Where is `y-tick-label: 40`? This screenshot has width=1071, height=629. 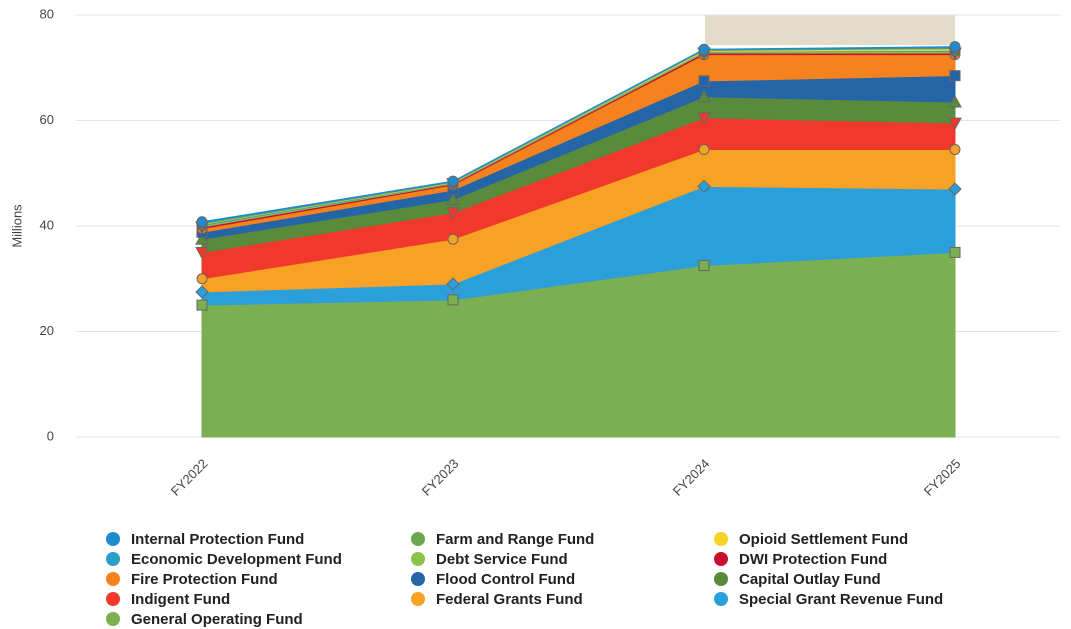 y-tick-label: 40 is located at coordinates (47, 224).